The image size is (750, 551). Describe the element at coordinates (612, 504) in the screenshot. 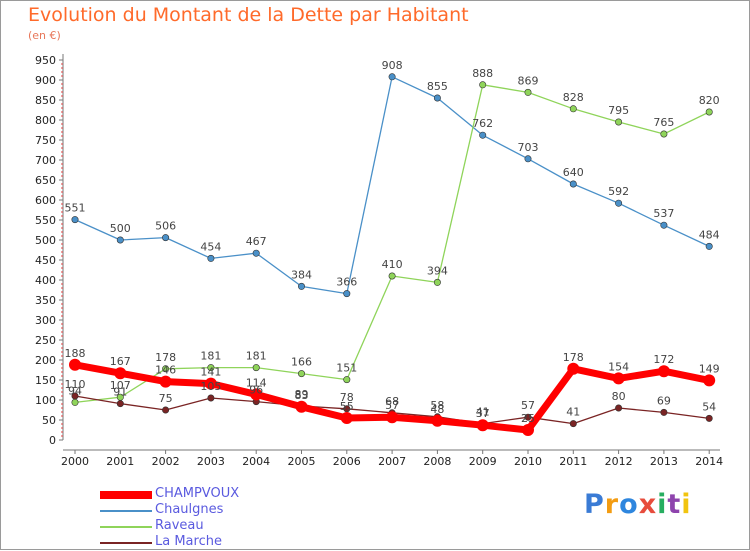

I see `brand-letter: r` at that location.